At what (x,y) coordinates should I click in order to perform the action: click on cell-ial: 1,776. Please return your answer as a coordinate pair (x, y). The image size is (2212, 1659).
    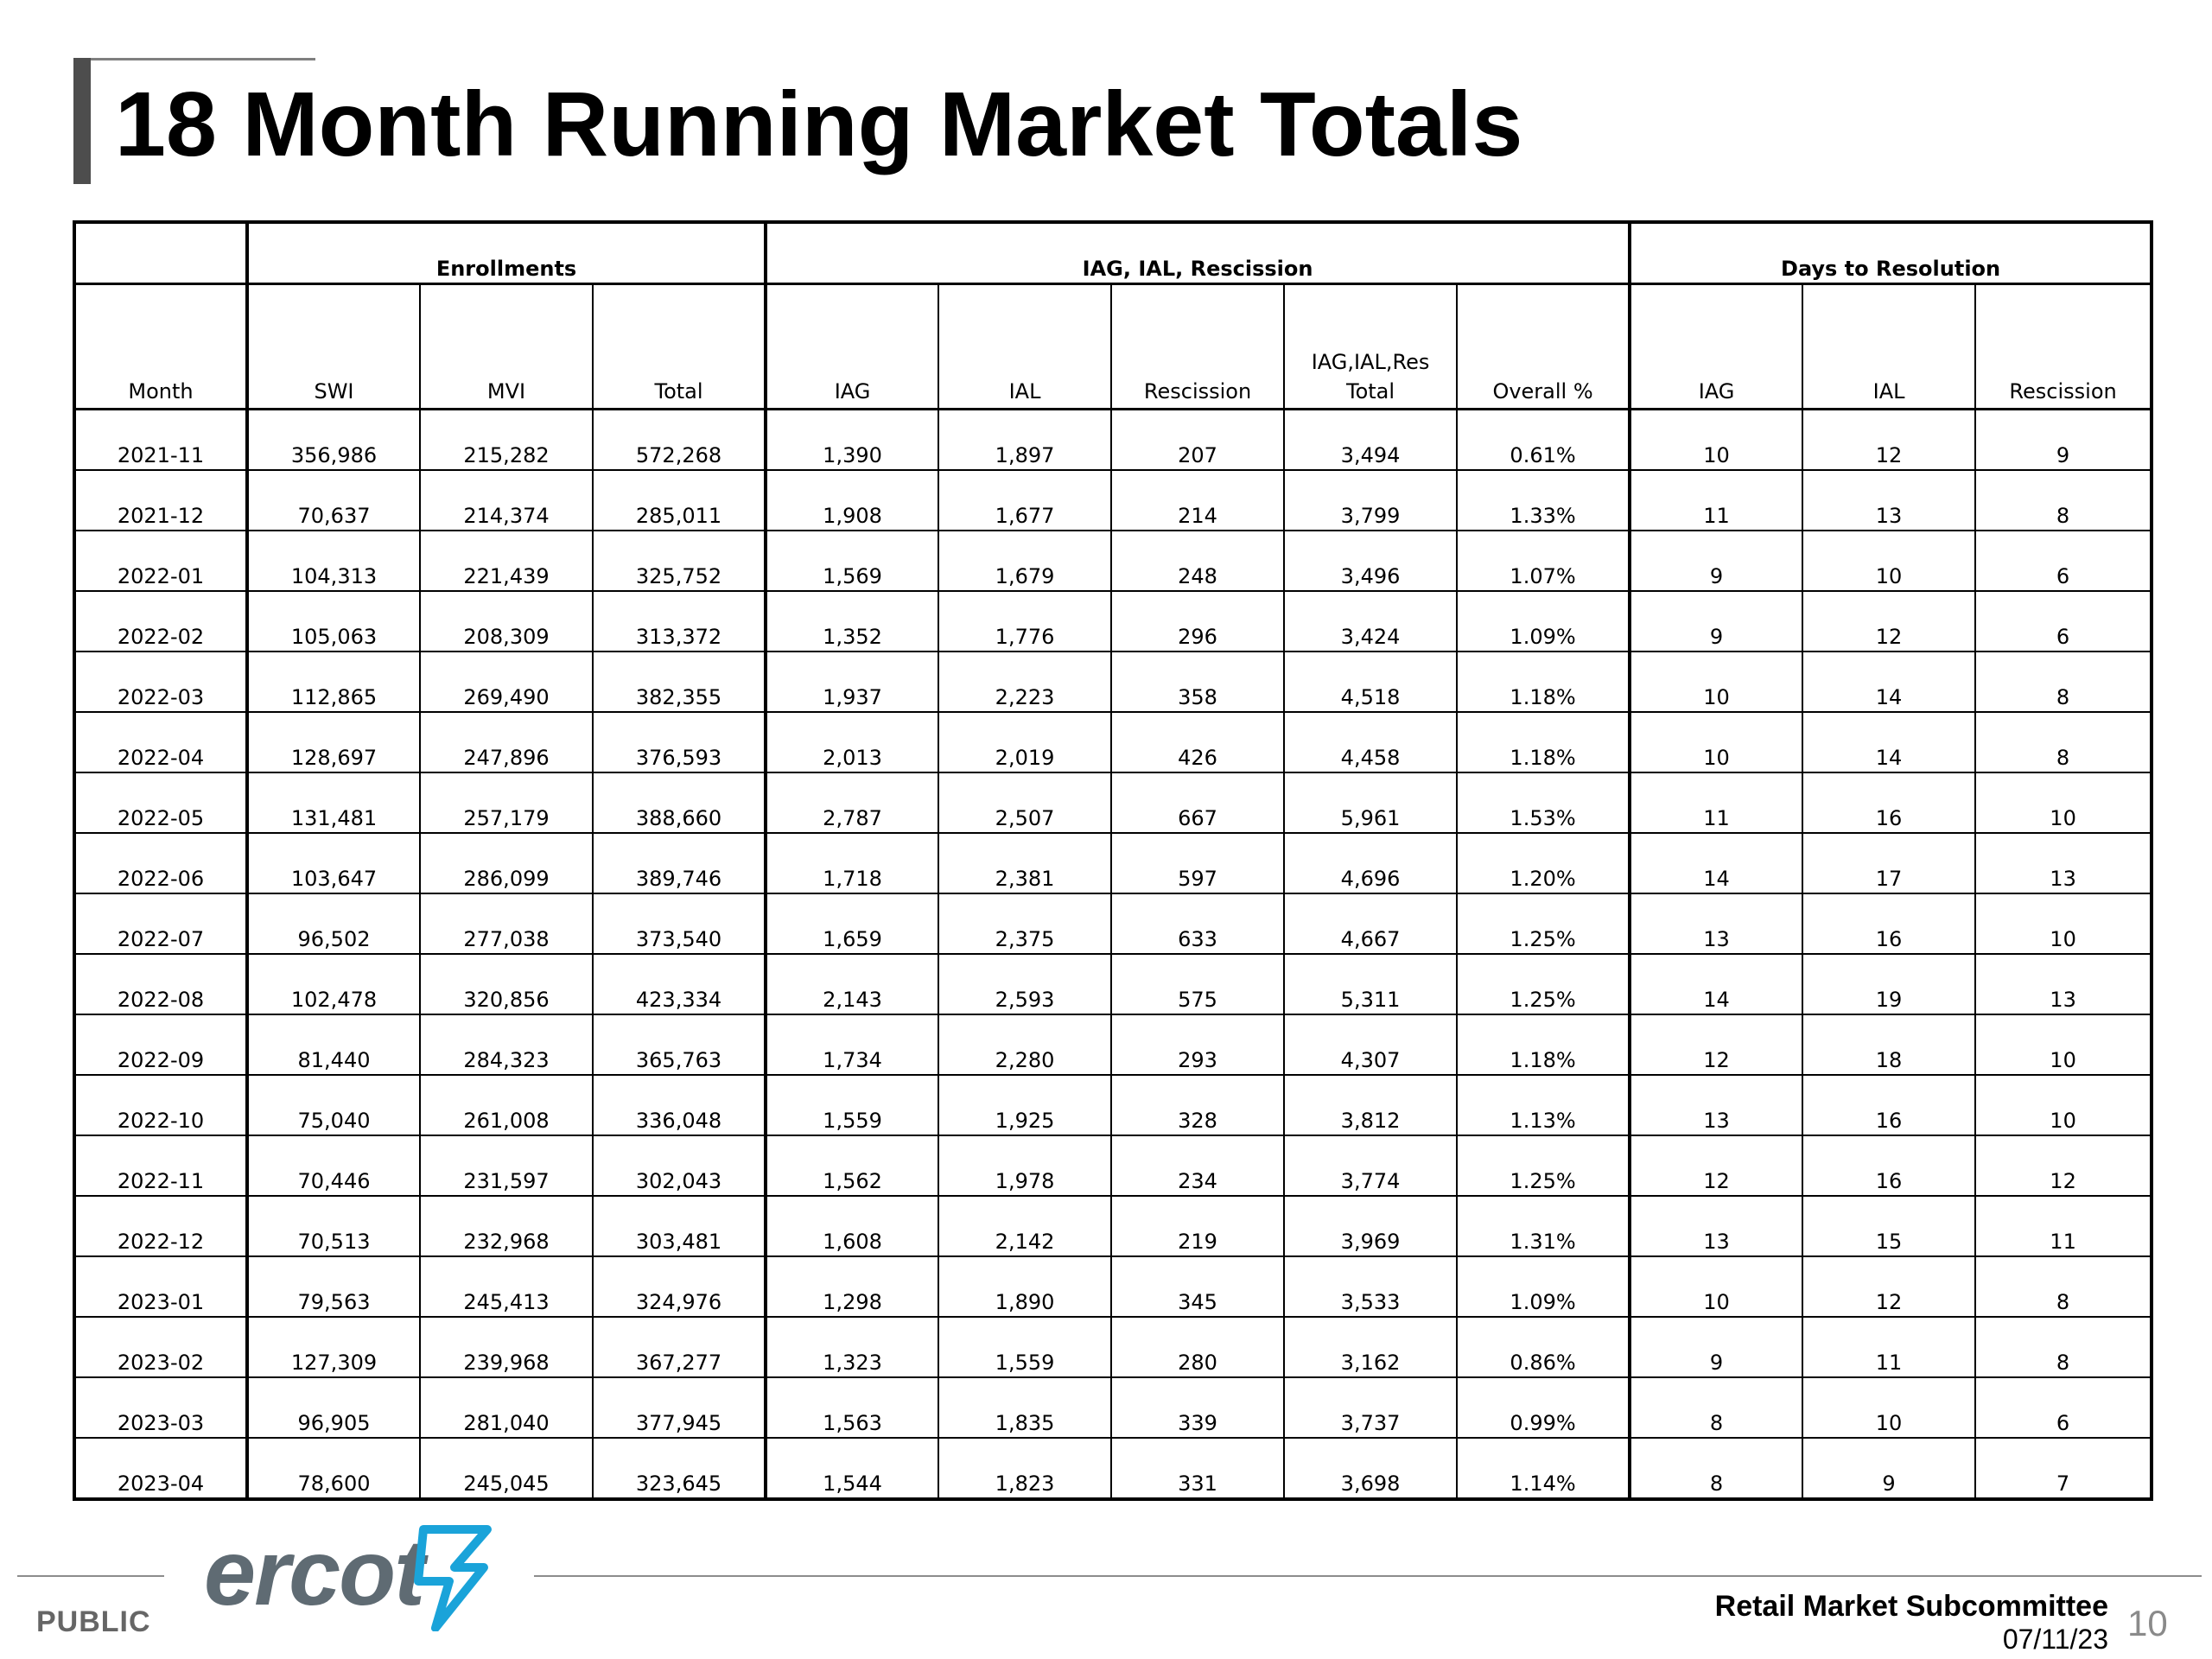
    Looking at the image, I should click on (1025, 621).